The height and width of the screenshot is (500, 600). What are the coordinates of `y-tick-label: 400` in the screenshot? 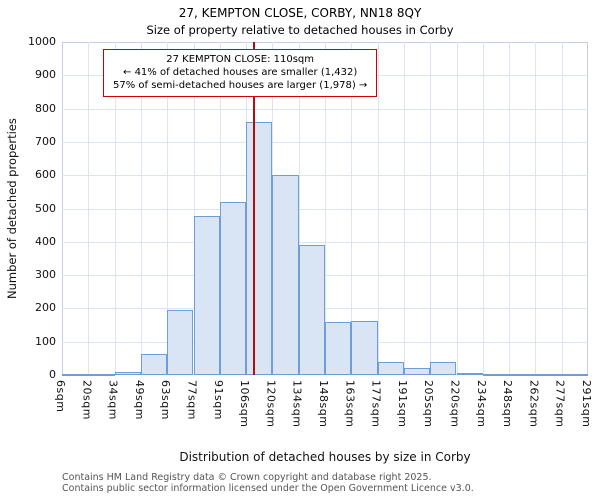 It's located at (45, 241).